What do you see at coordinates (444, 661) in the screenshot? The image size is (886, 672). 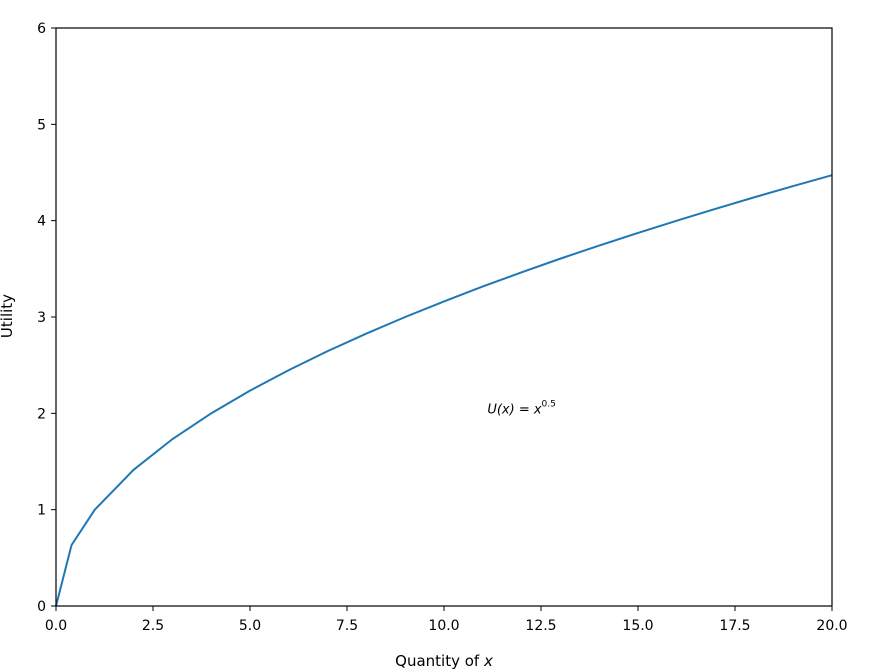 I see `x-axis-label: Quantity of x` at bounding box center [444, 661].